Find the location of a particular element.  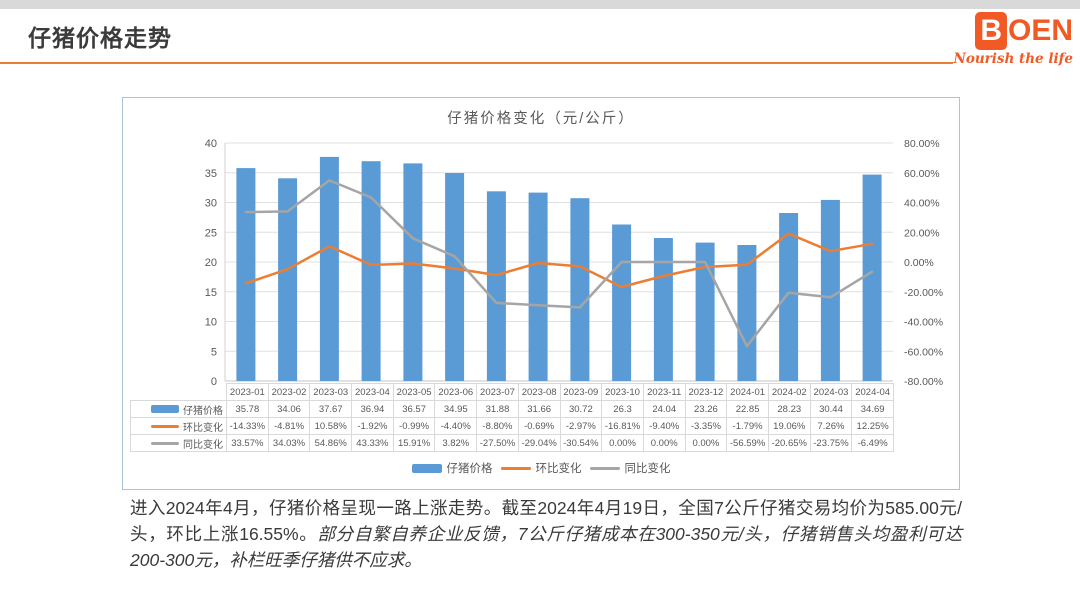

row-label: 环比变化 is located at coordinates (203, 428).